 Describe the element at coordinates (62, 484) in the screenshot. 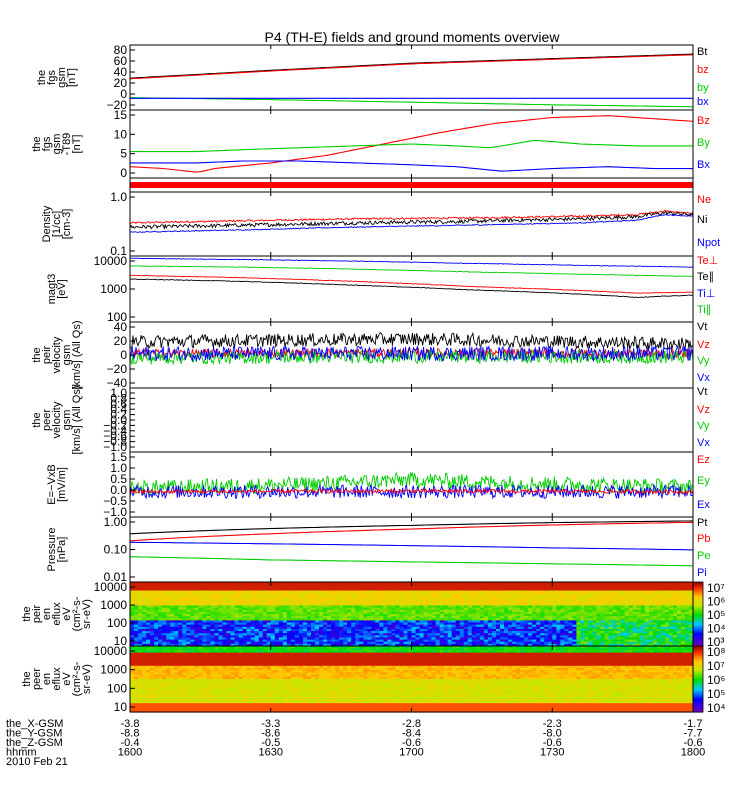

I see `y-axis-label-line: [mV/m]` at that location.